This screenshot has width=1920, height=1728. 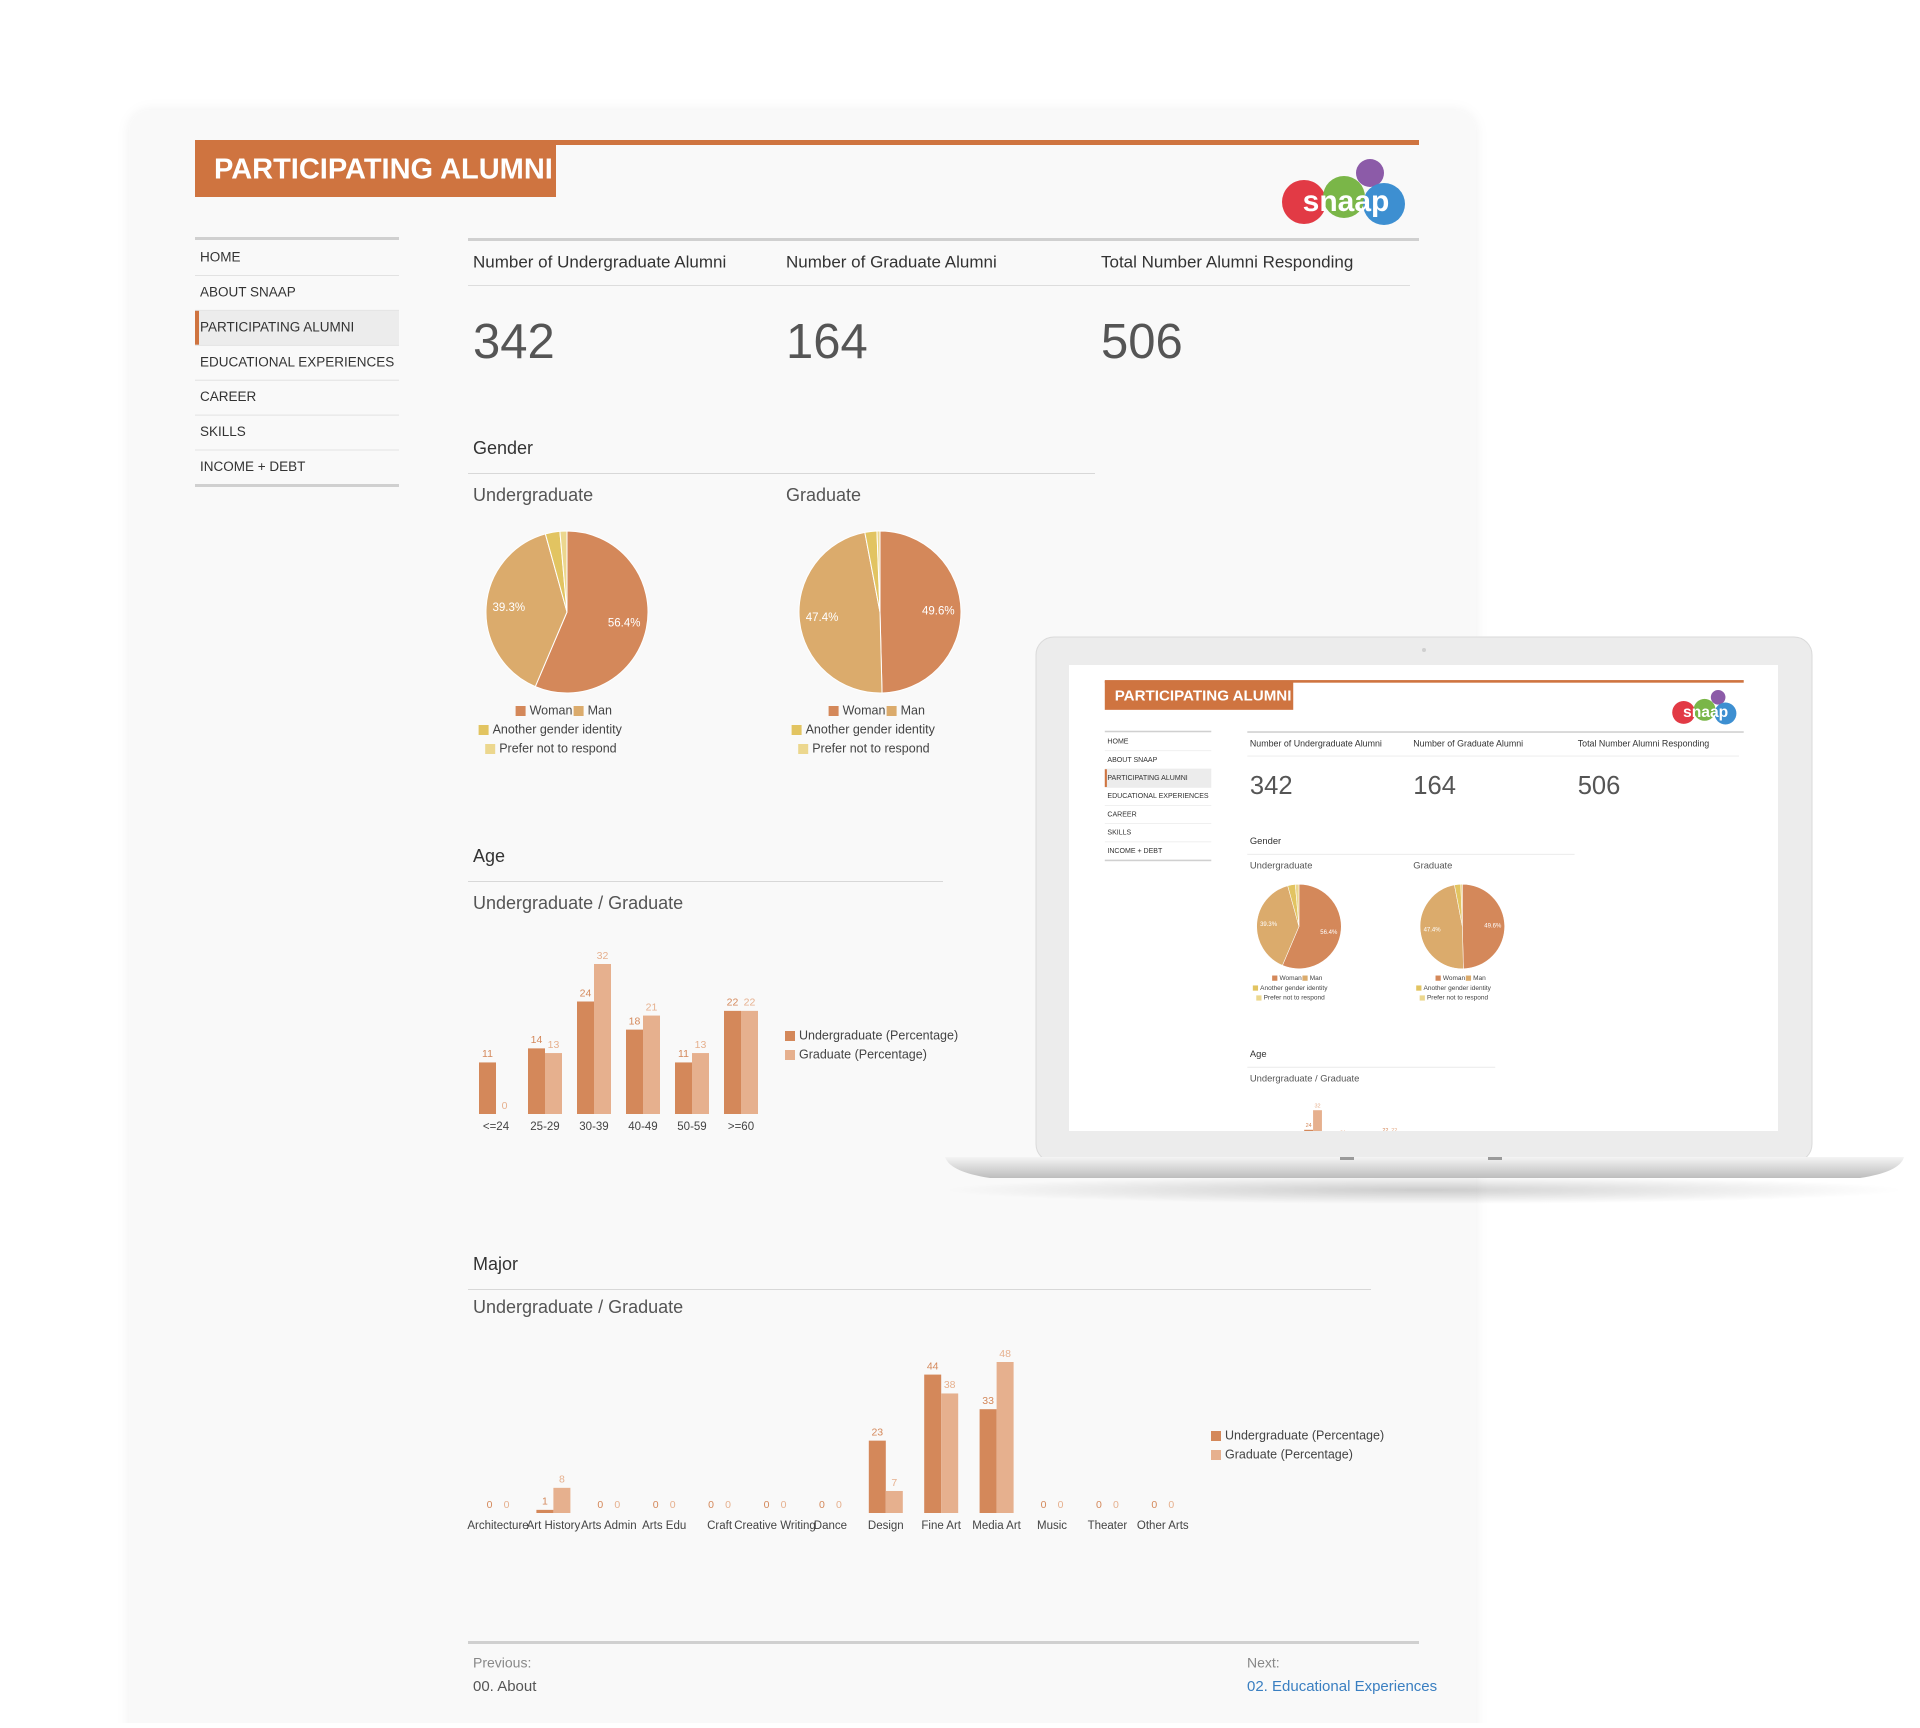 What do you see at coordinates (635, 1021) in the screenshot?
I see `bar-value-label: 18` at bounding box center [635, 1021].